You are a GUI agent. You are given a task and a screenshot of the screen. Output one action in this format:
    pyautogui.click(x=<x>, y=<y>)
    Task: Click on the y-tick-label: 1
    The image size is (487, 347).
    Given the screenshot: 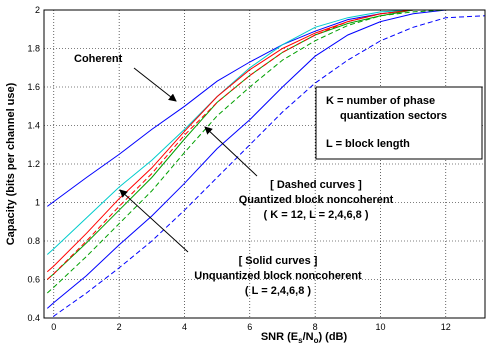 What is the action you would take?
    pyautogui.click(x=37, y=203)
    